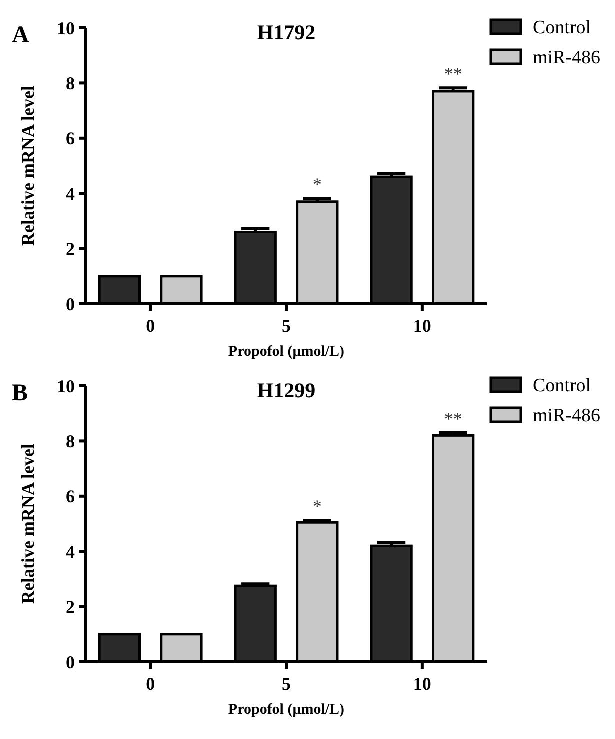  Describe the element at coordinates (21, 35) in the screenshot. I see `text: A` at that location.